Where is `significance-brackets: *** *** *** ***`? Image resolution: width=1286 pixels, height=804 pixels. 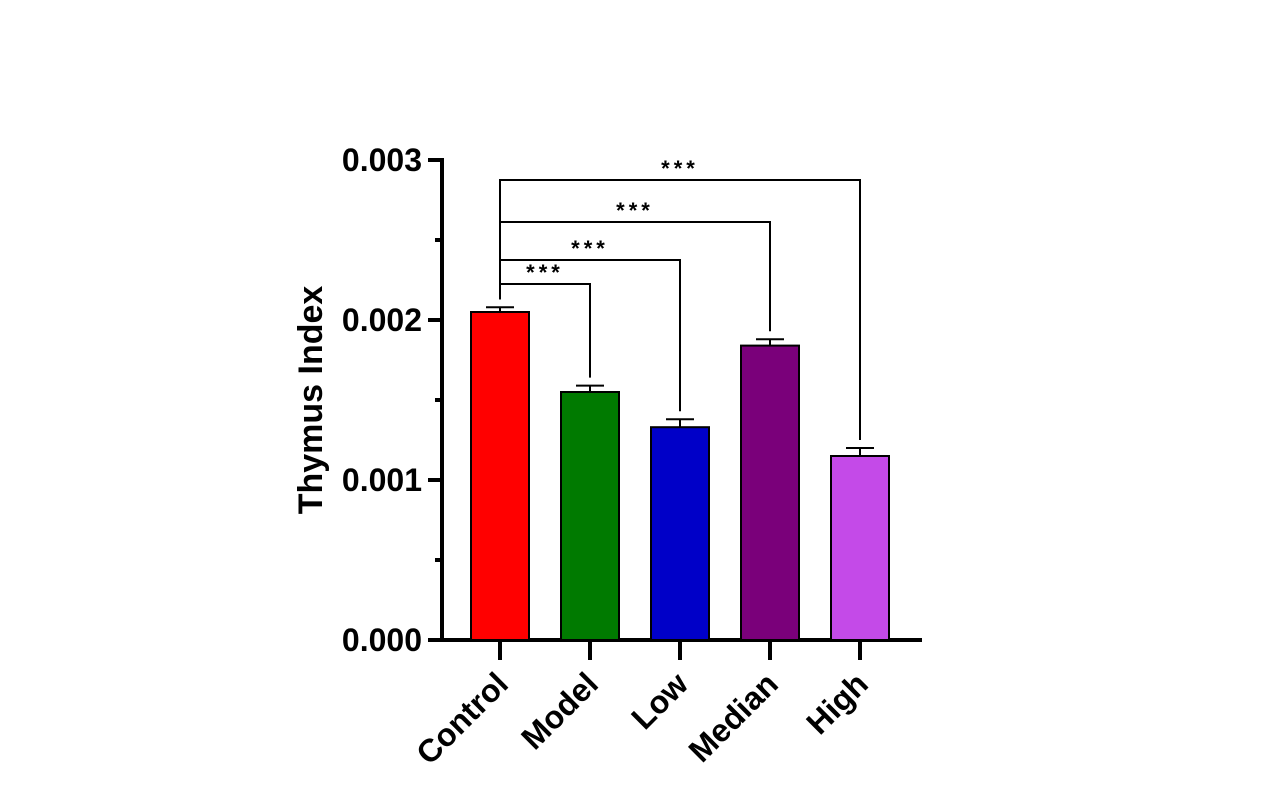 significance-brackets: *** *** *** *** is located at coordinates (680, 298).